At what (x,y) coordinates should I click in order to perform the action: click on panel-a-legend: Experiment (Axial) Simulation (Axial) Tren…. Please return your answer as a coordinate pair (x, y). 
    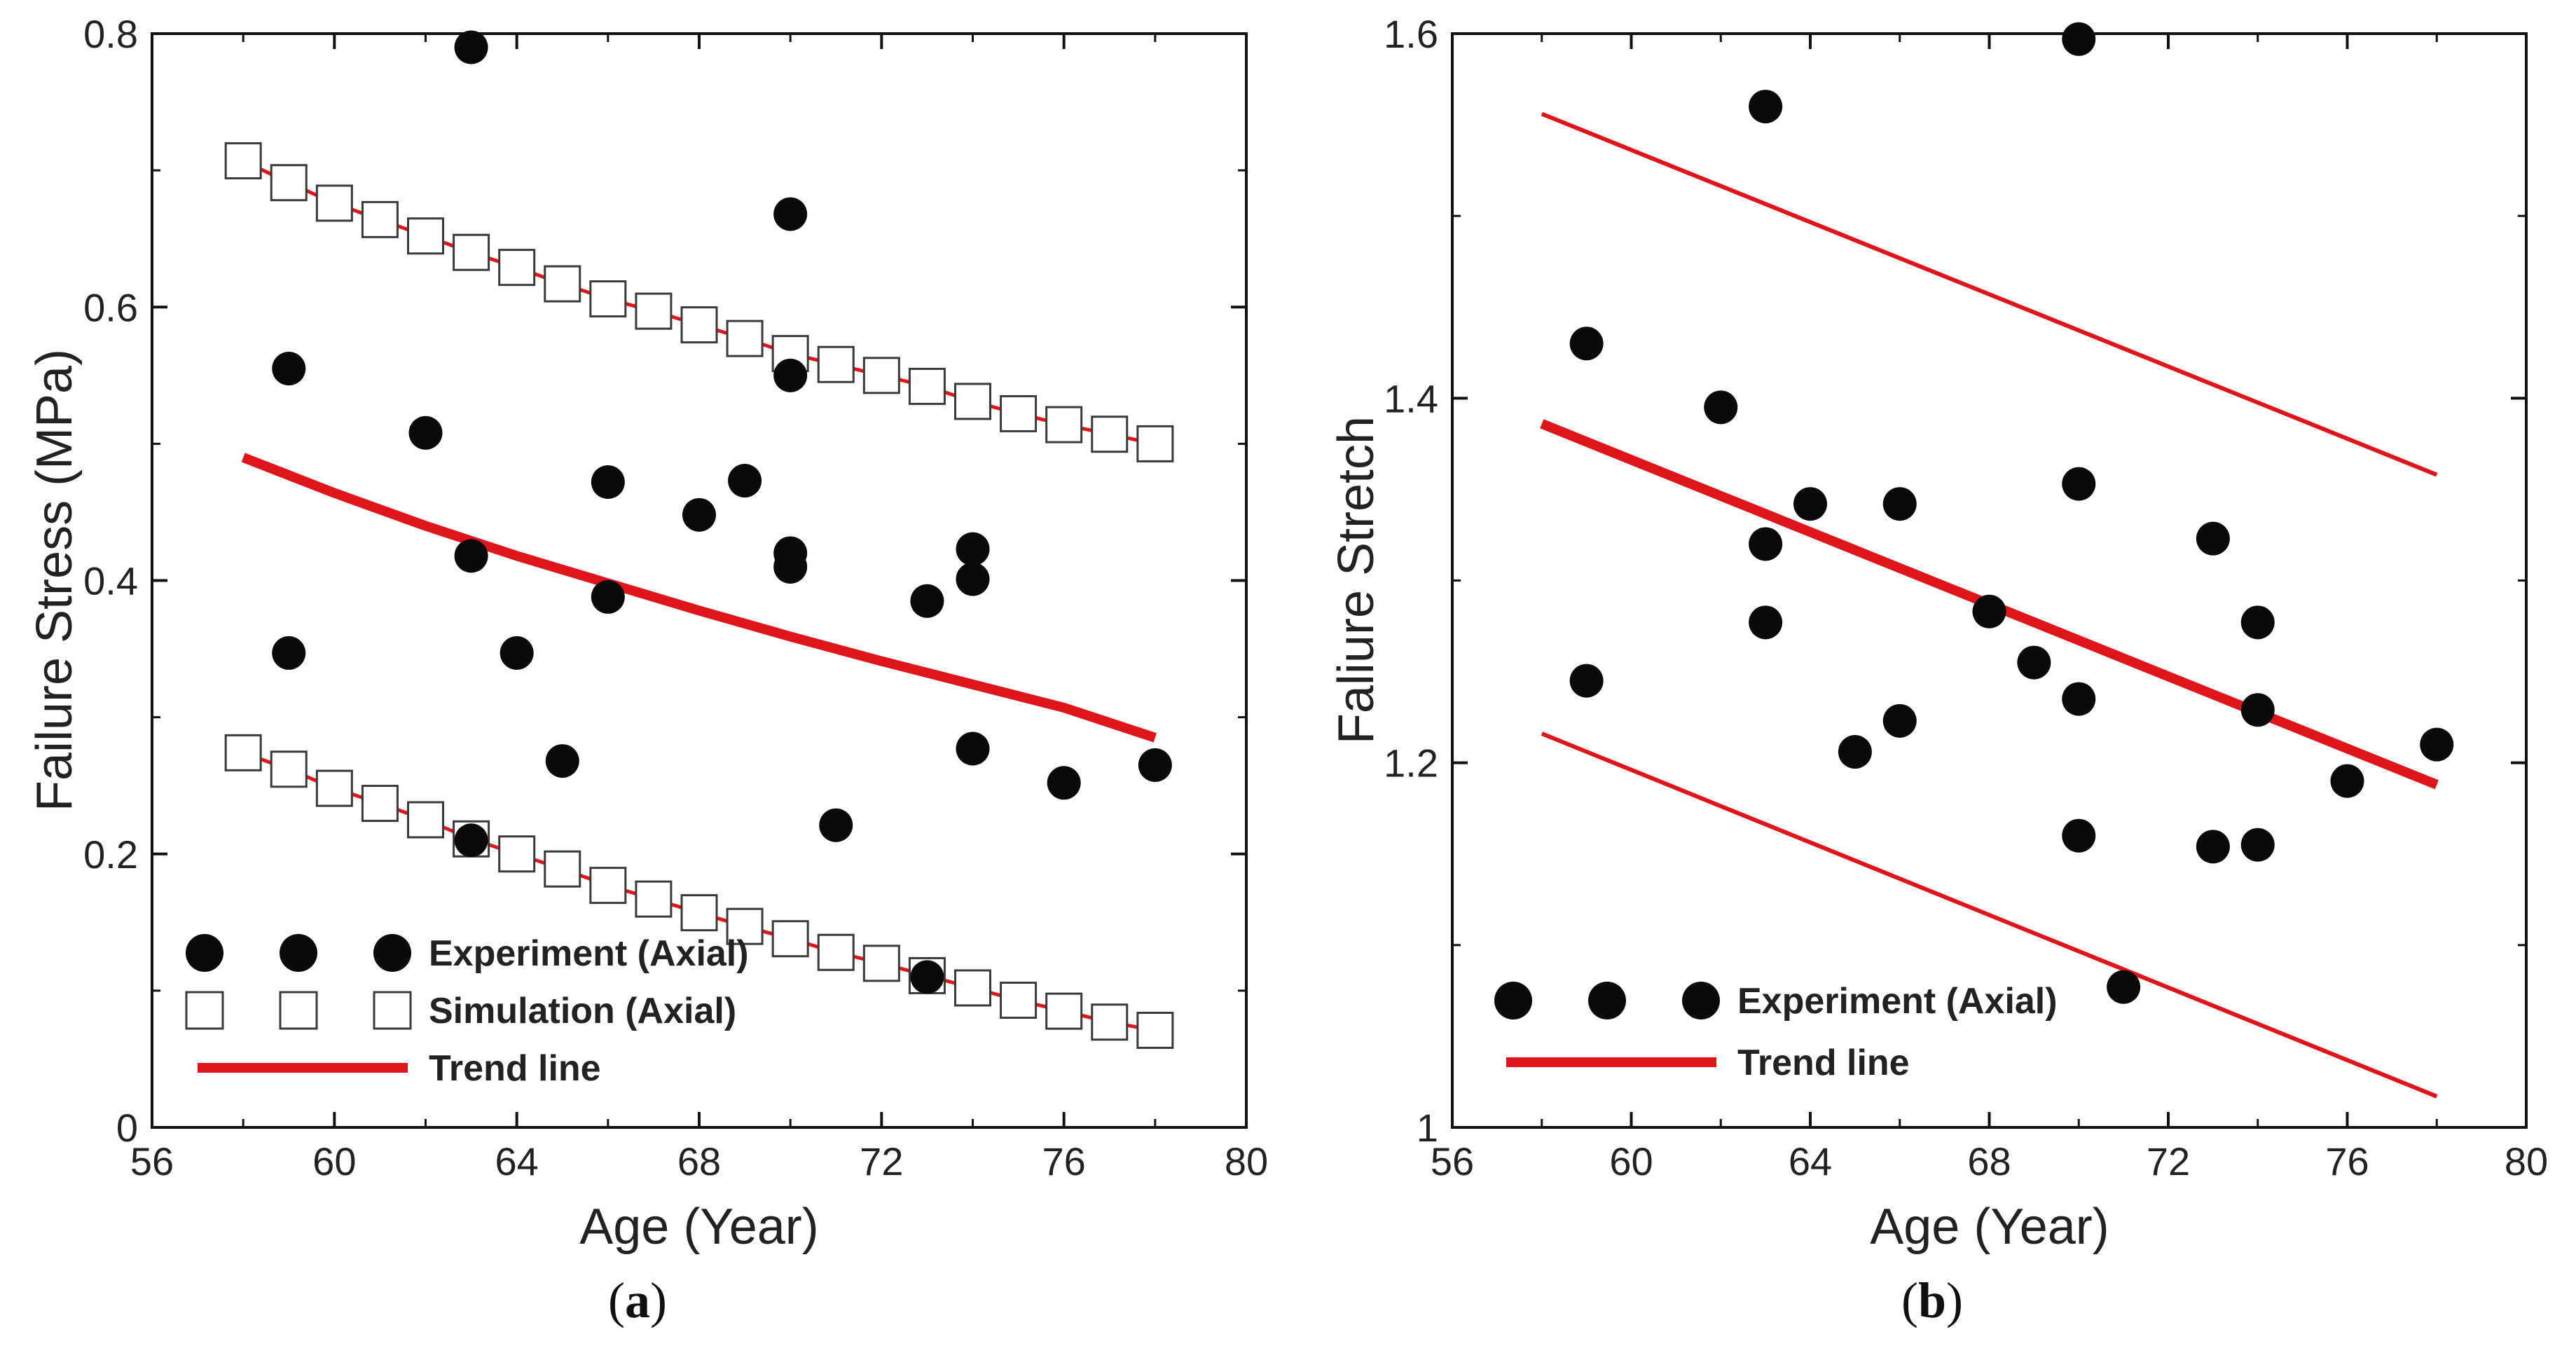
    Looking at the image, I should click on (467, 1011).